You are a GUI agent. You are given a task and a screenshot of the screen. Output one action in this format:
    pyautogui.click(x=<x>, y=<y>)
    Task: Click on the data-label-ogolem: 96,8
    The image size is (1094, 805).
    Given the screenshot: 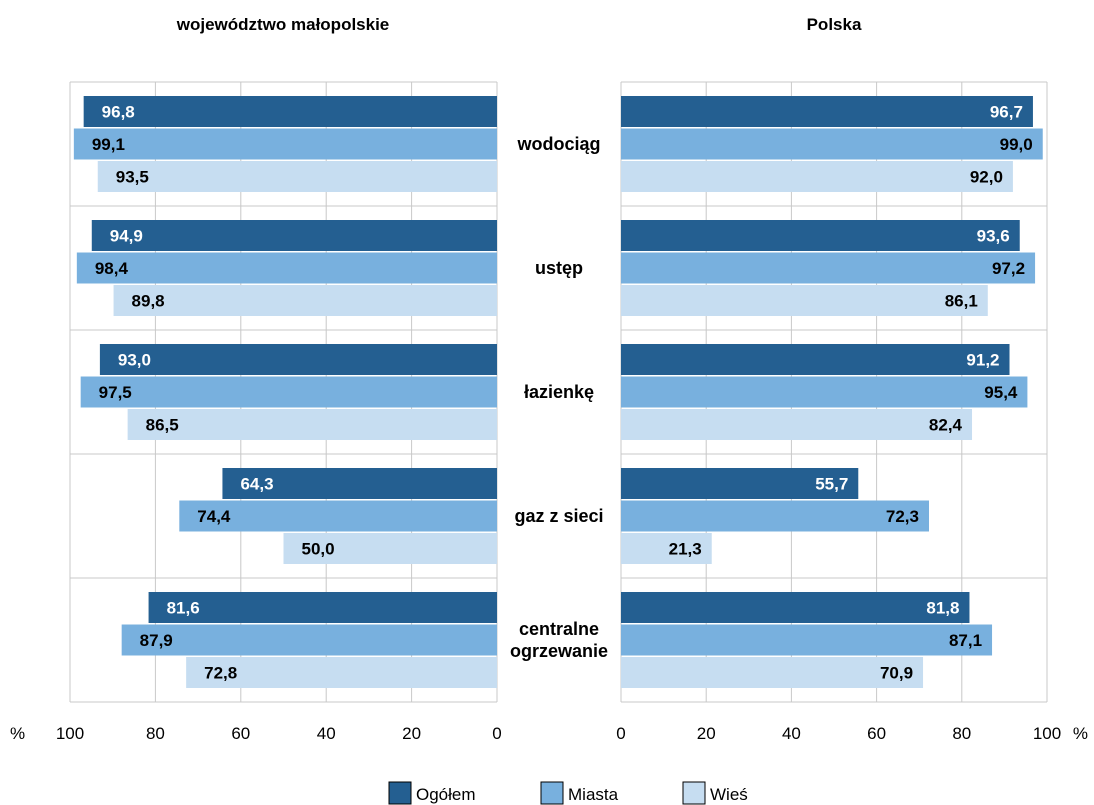 What is the action you would take?
    pyautogui.click(x=118, y=112)
    